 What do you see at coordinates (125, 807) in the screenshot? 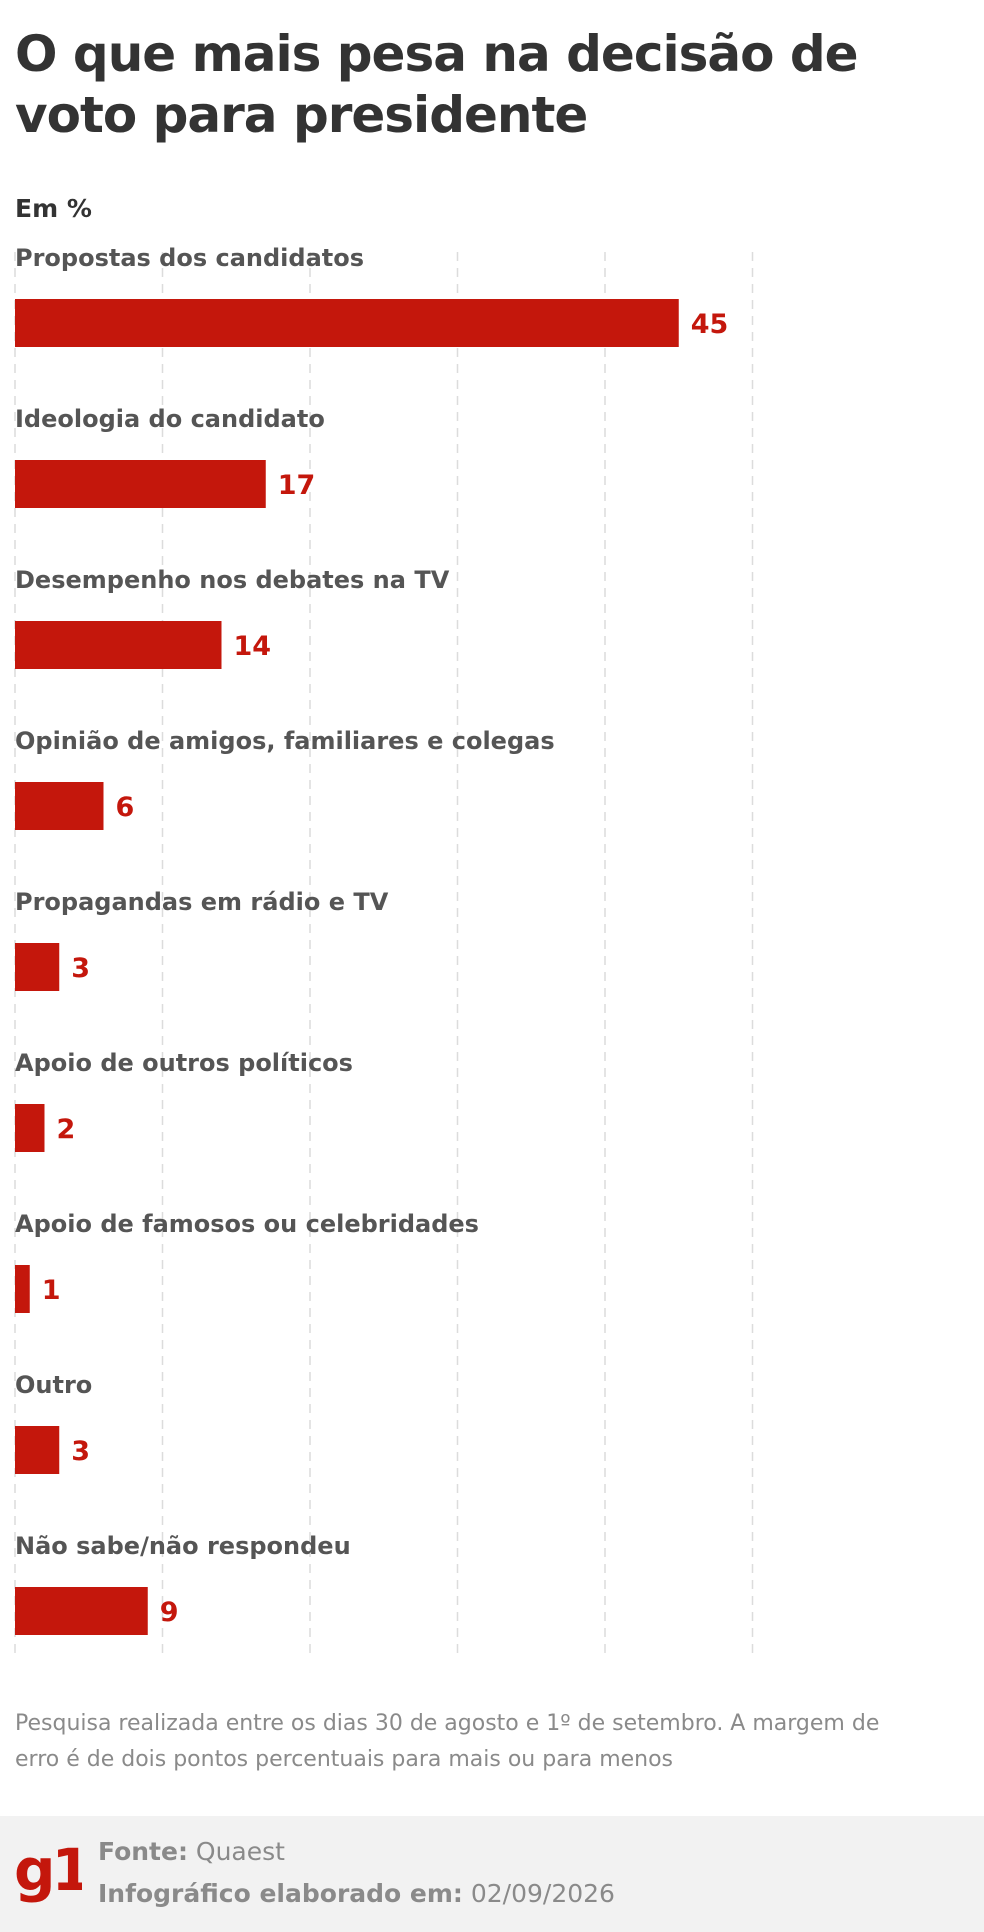
I see `value-label: 6` at bounding box center [125, 807].